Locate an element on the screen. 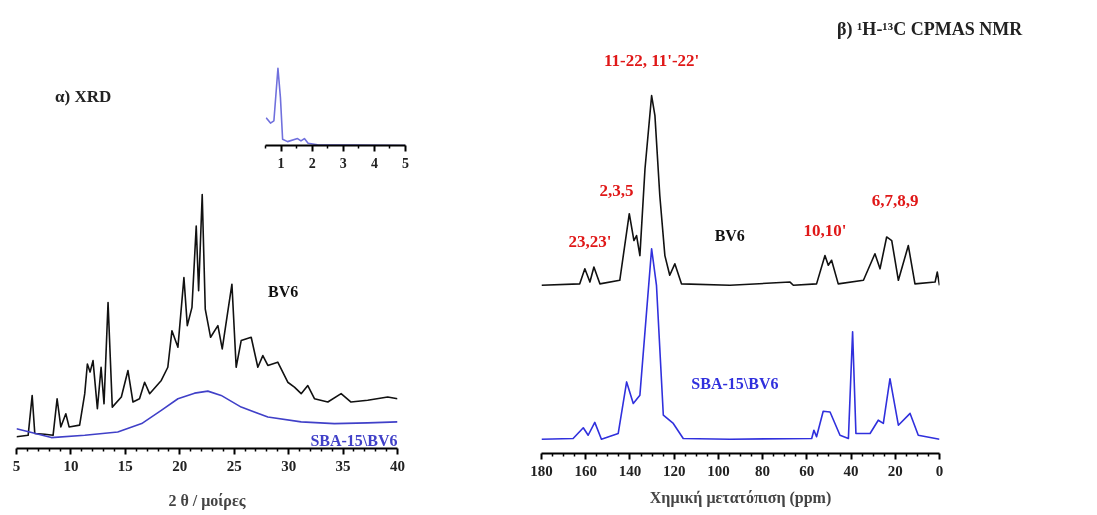  x-tick-label: 25 is located at coordinates (234, 465).